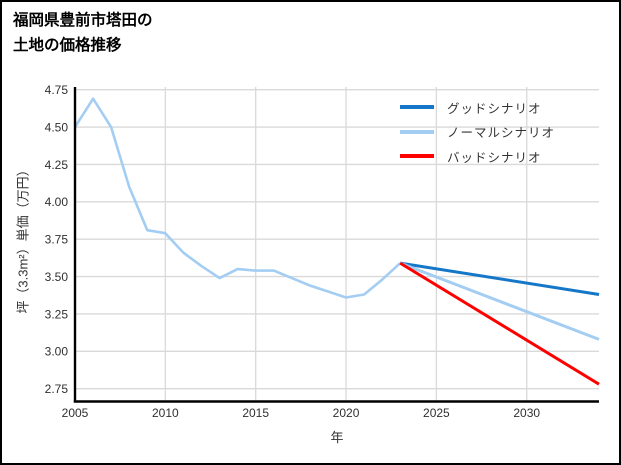 This screenshot has width=621, height=465. Describe the element at coordinates (501, 133) in the screenshot. I see `legend-label-normal-scenario: ノーマルシナリオ` at that location.